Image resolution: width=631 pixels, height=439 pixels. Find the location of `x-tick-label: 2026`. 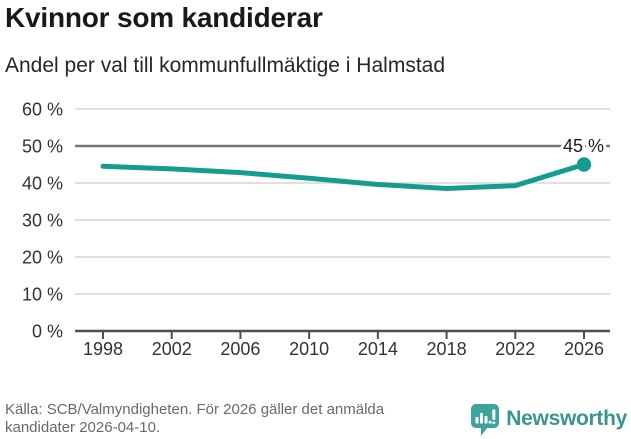

x-tick-label: 2026 is located at coordinates (584, 349).